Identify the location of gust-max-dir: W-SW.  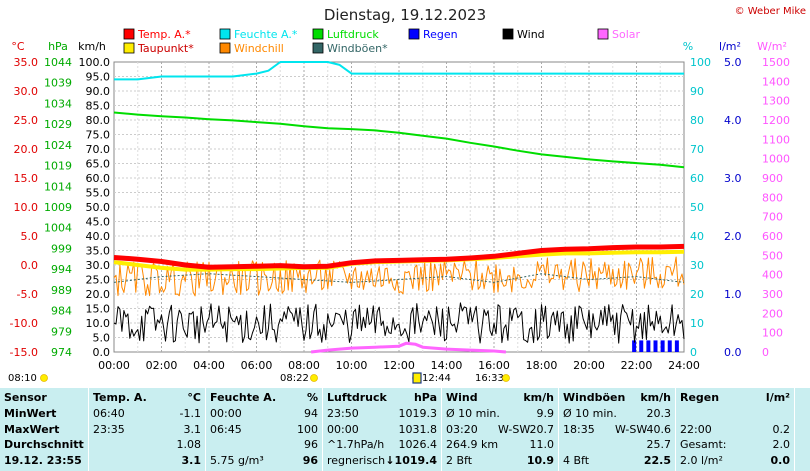
(631, 429).